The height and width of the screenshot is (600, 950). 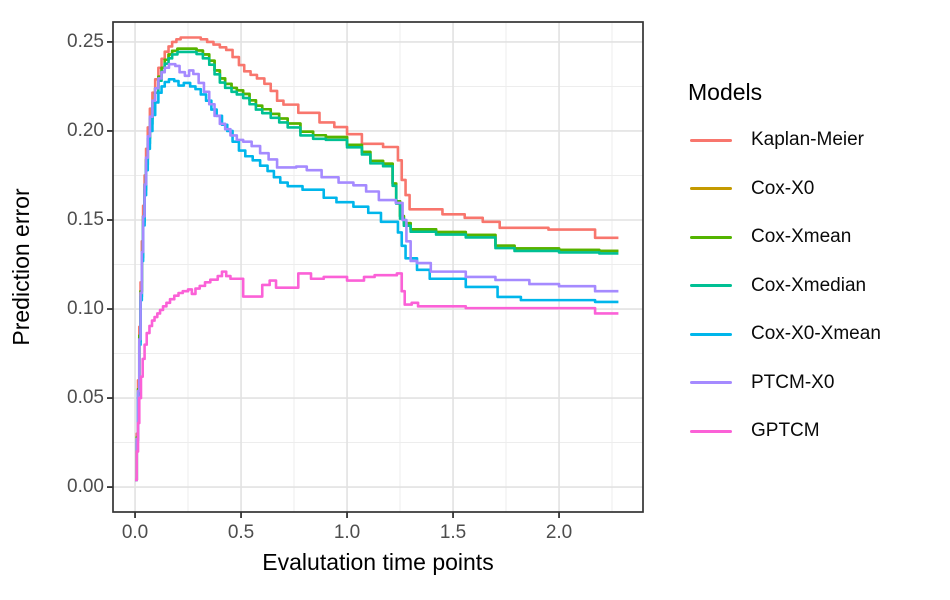 What do you see at coordinates (241, 532) in the screenshot?
I see `x-tick-label: 0.5` at bounding box center [241, 532].